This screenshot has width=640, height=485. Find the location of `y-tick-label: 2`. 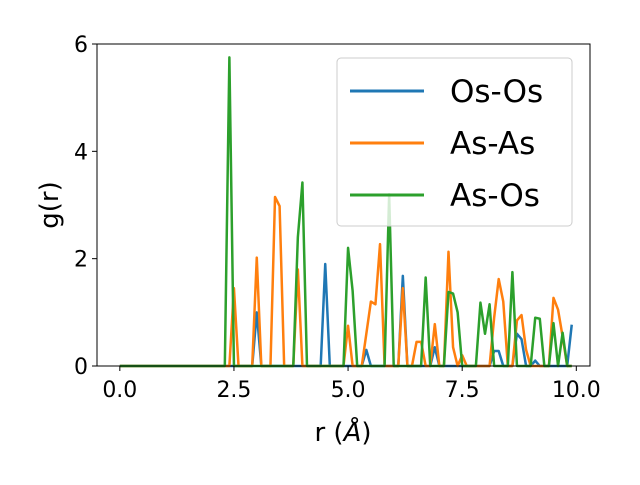

y-tick-label: 2 is located at coordinates (81, 260).